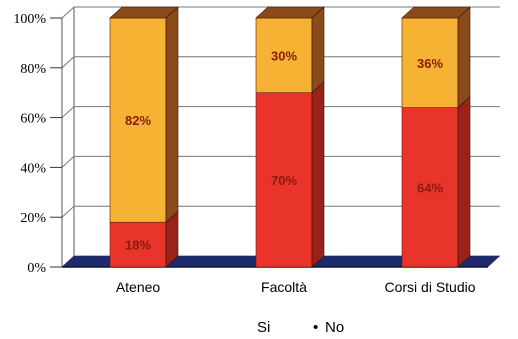  I want to click on data-label: 70%, so click(284, 180).